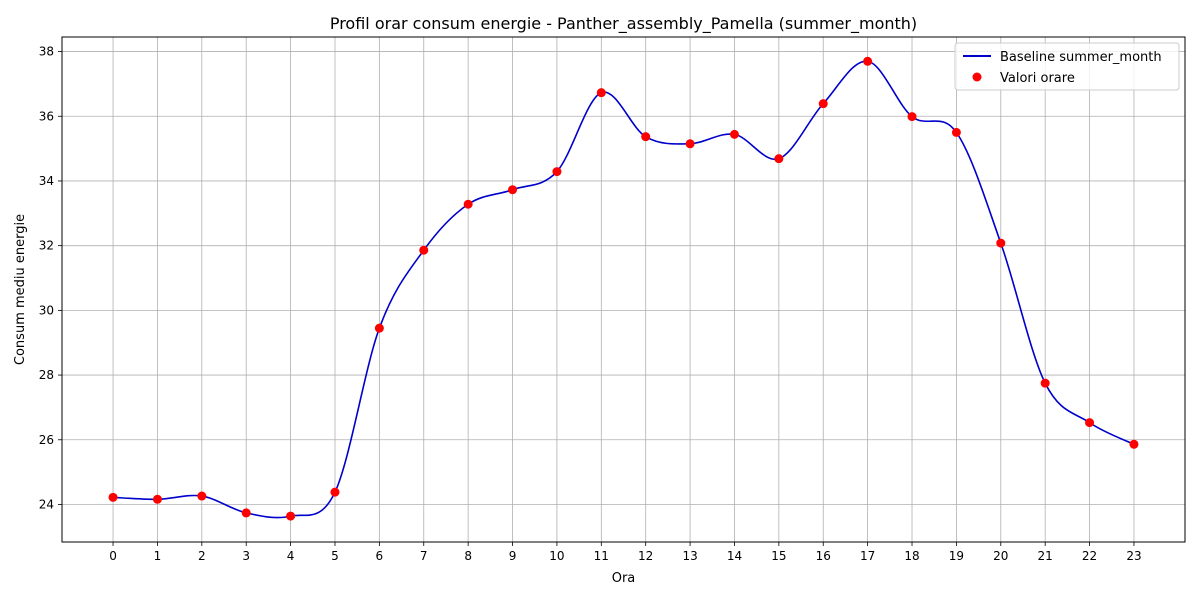 The width and height of the screenshot is (1200, 600). I want to click on x-tick-label: 2, so click(202, 556).